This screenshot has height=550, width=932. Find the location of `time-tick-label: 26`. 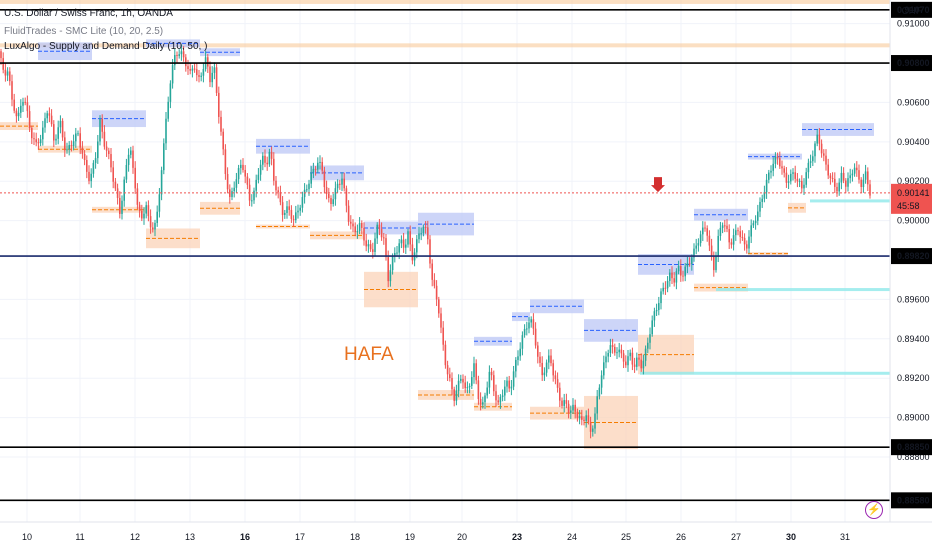

time-tick-label: 26 is located at coordinates (681, 537).